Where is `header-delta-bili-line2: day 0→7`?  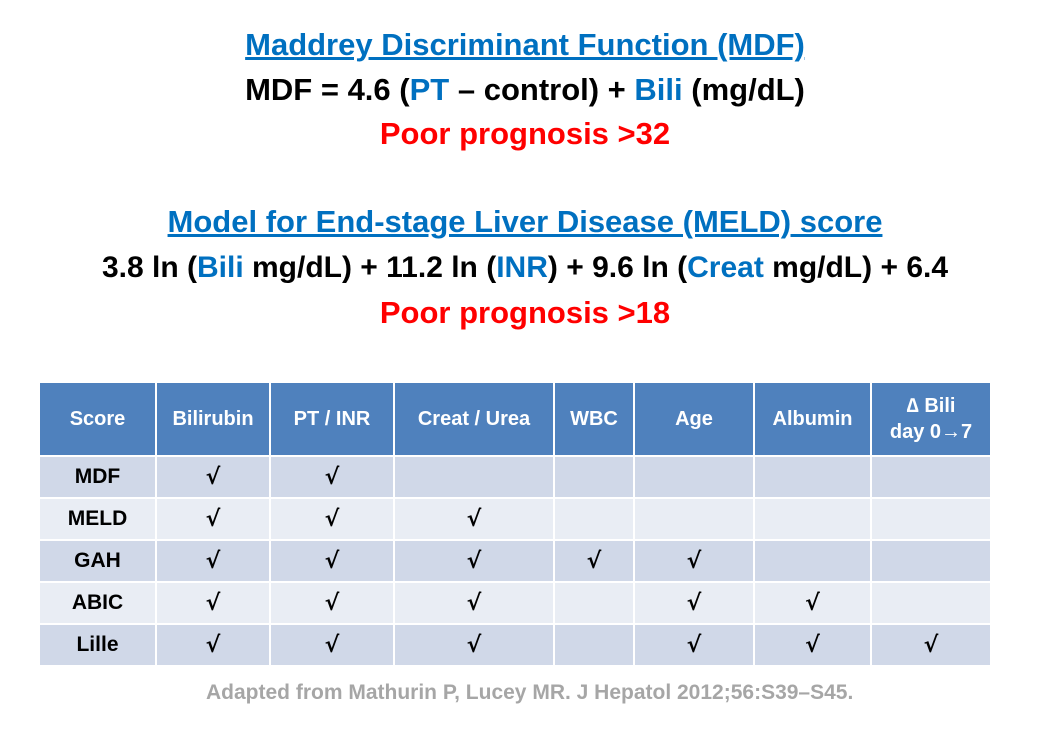
header-delta-bili-line2: day 0→7 is located at coordinates (931, 432).